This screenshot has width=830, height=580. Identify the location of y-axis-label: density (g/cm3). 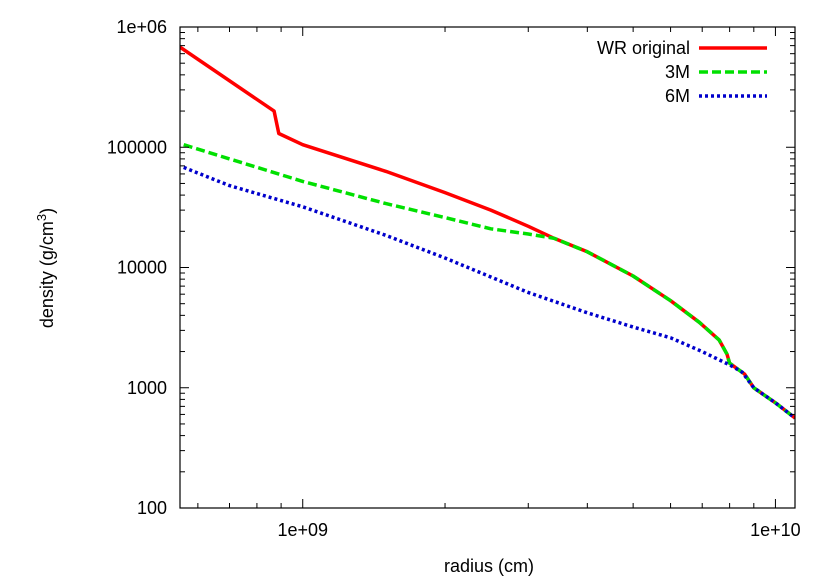
(45, 268).